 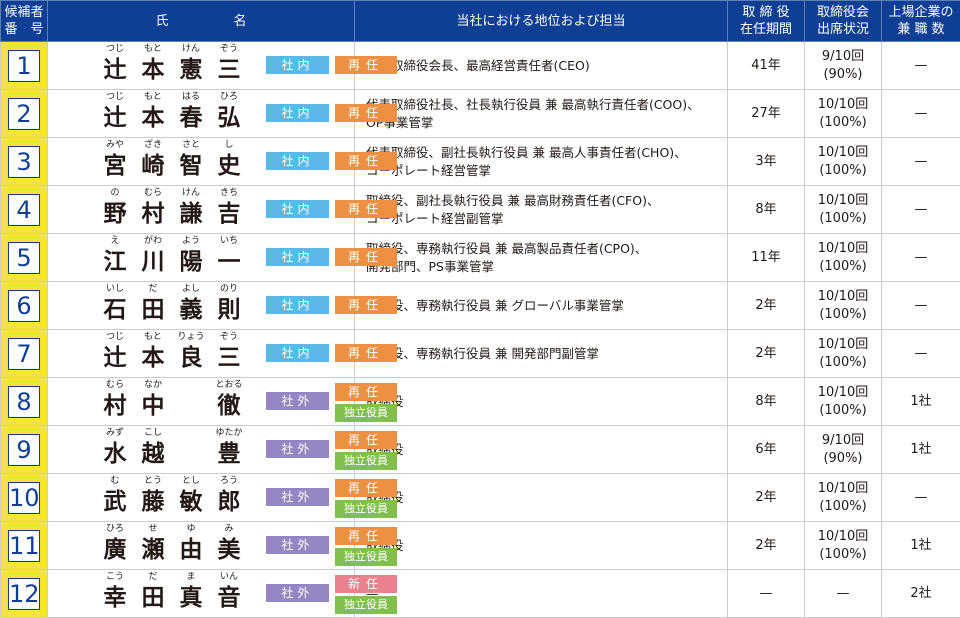 I want to click on name-char: 陽, so click(x=191, y=262).